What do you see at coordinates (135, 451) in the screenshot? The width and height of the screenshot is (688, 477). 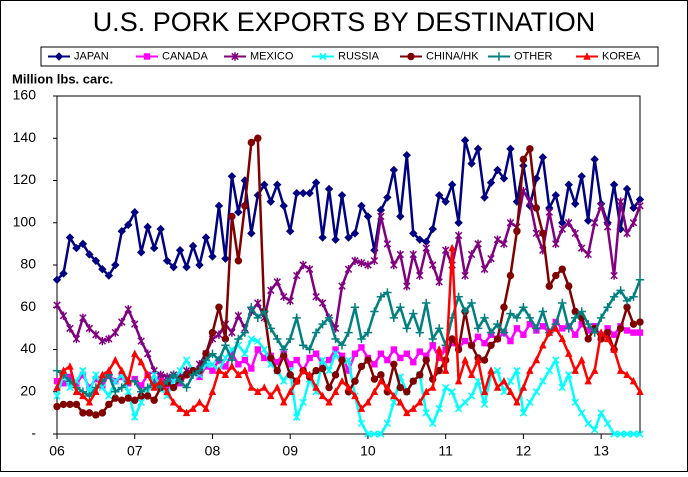 I see `x-tick-label: 07` at bounding box center [135, 451].